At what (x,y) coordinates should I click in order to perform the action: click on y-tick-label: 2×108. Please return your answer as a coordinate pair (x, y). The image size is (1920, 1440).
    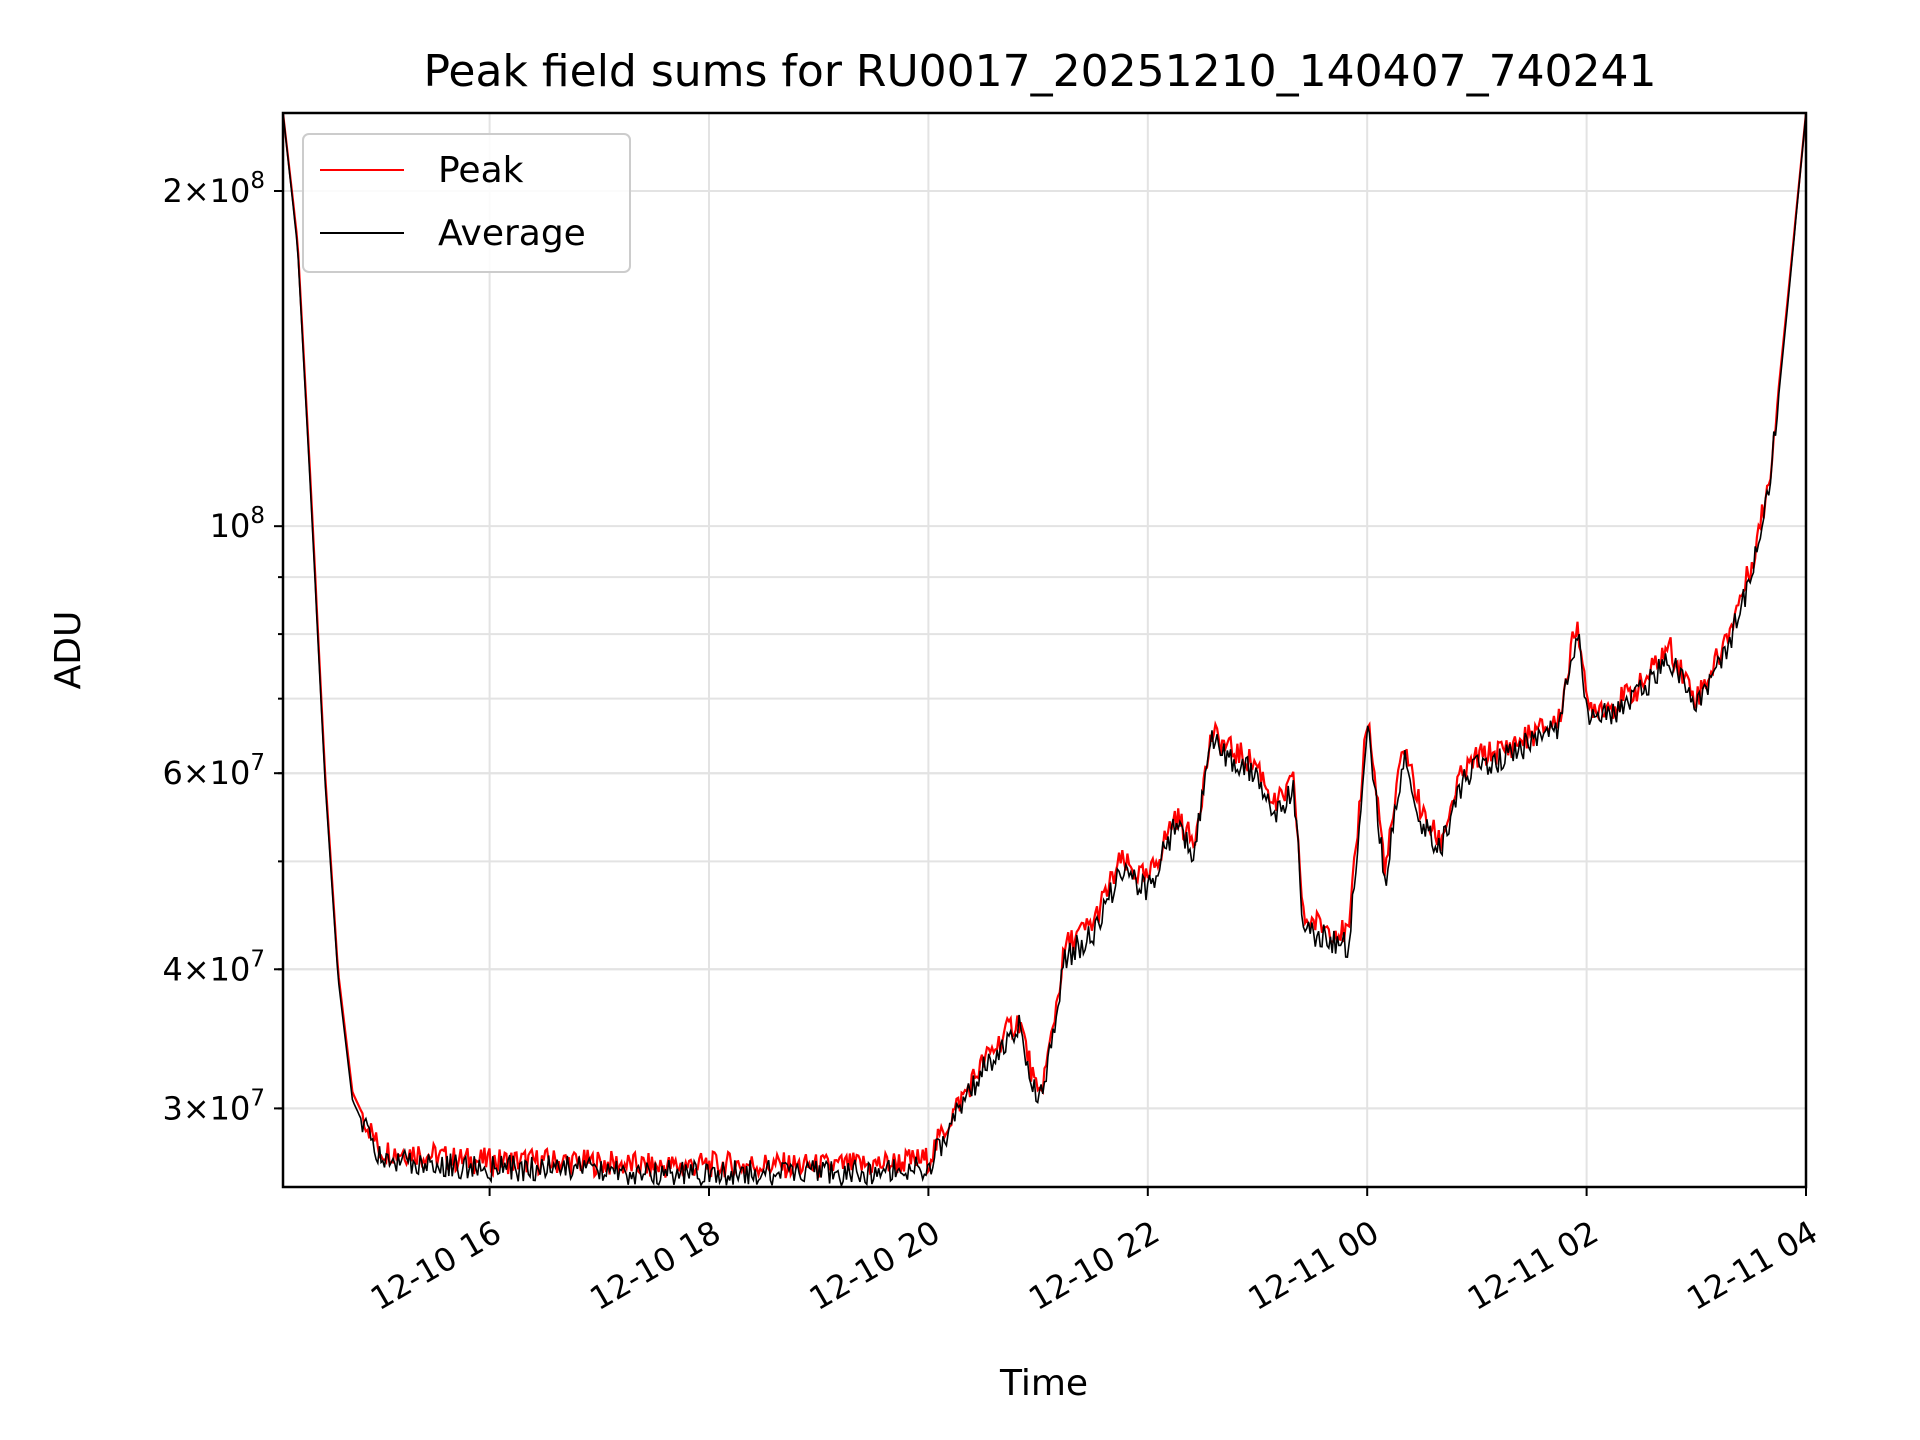
    Looking at the image, I should click on (213, 189).